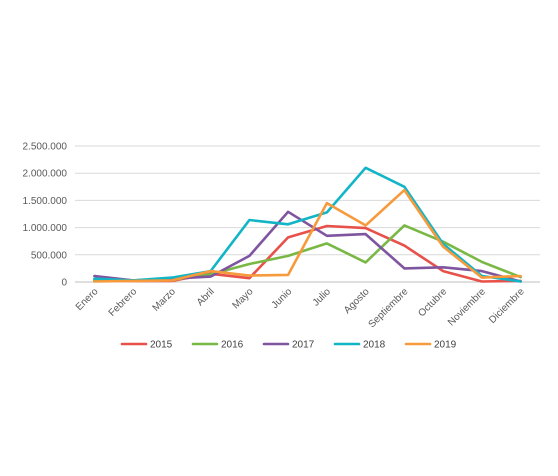 This screenshot has height=476, width=558. What do you see at coordinates (359, 345) in the screenshot?
I see `legend-item-2018: 2018` at bounding box center [359, 345].